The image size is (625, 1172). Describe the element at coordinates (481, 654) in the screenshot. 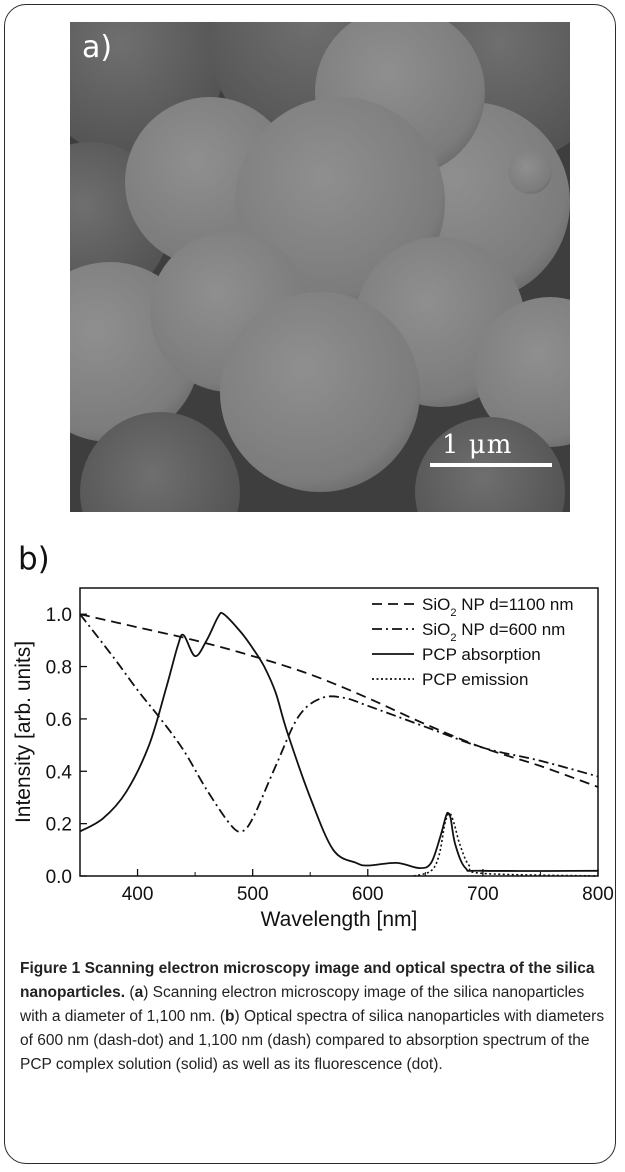

I see `legend-label: PCP absorption` at that location.